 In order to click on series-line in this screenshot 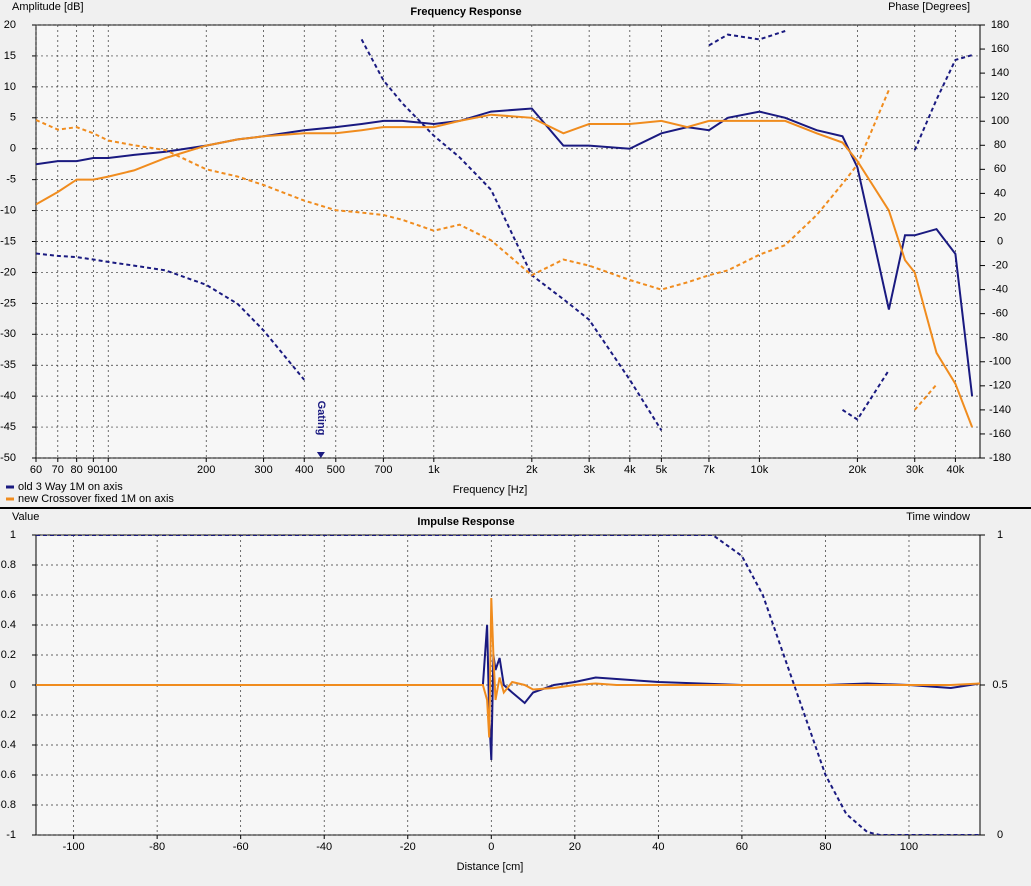, I will do `click(508, 667)`.